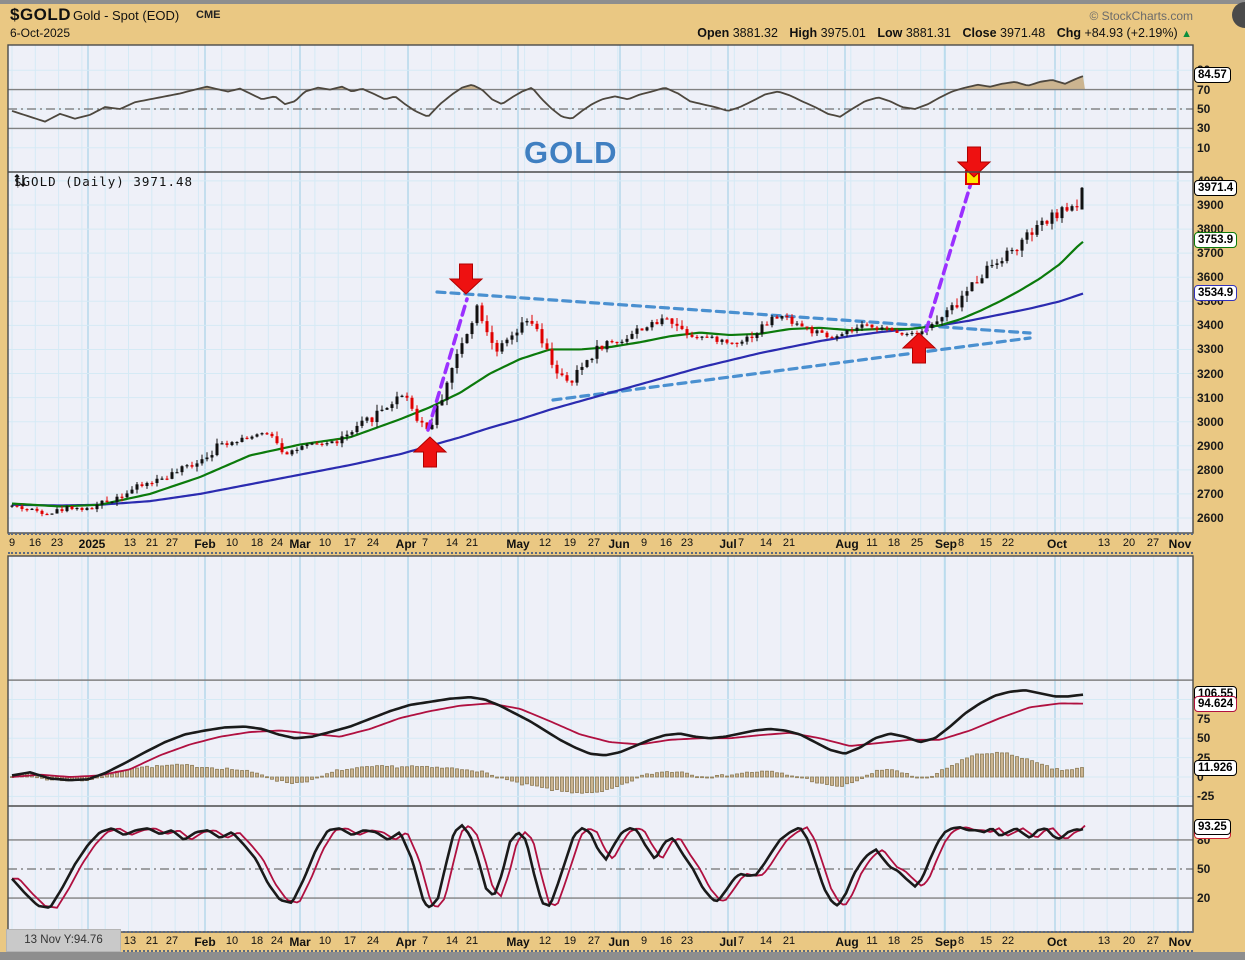 The height and width of the screenshot is (960, 1245). What do you see at coordinates (232, 543) in the screenshot?
I see `x-tick-label: 10` at bounding box center [232, 543].